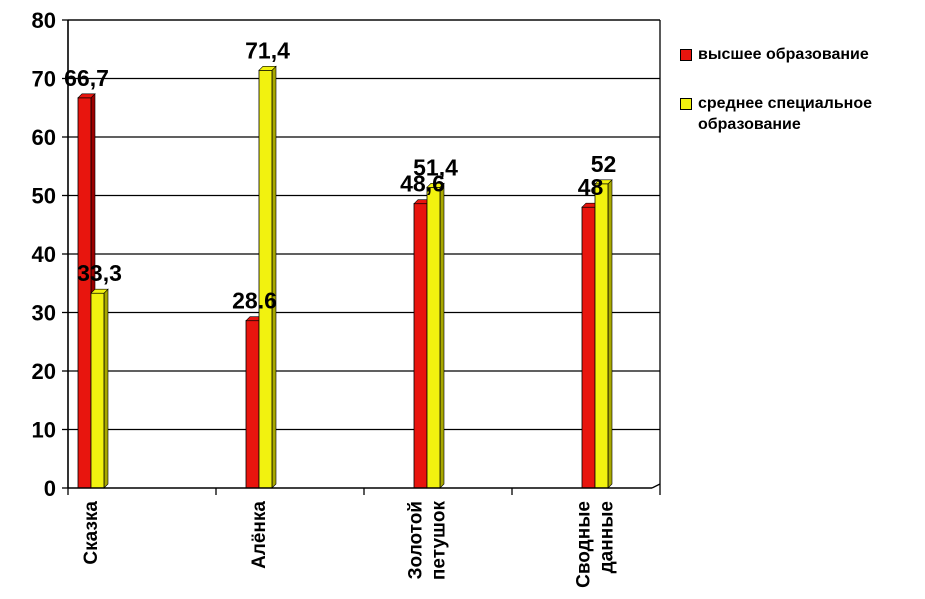 The height and width of the screenshot is (599, 925). What do you see at coordinates (422, 184) in the screenshot?
I see `data-label: 48,6` at bounding box center [422, 184].